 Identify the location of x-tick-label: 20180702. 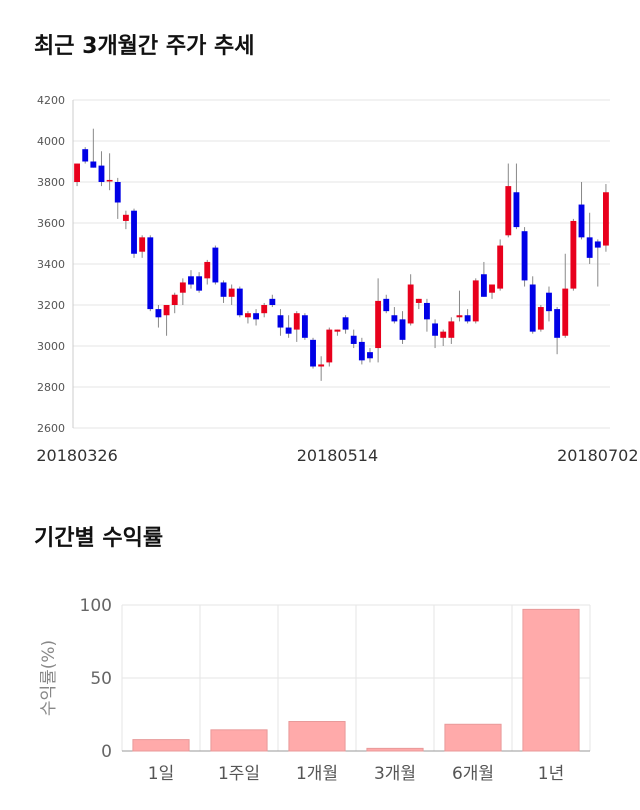
(597, 455).